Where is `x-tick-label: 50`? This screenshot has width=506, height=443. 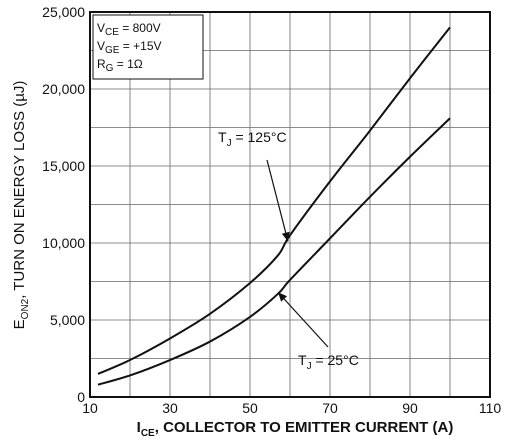
x-tick-label: 50 is located at coordinates (250, 408).